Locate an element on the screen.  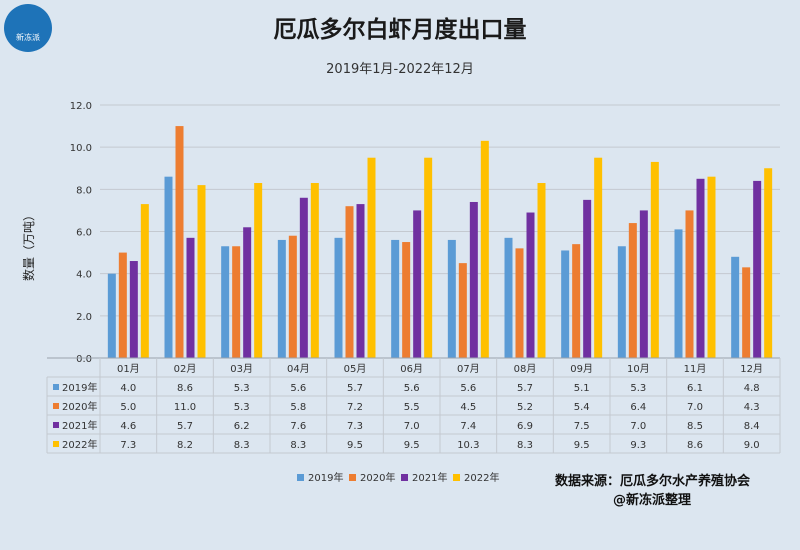
table-cell: 7.5 is located at coordinates (582, 426).